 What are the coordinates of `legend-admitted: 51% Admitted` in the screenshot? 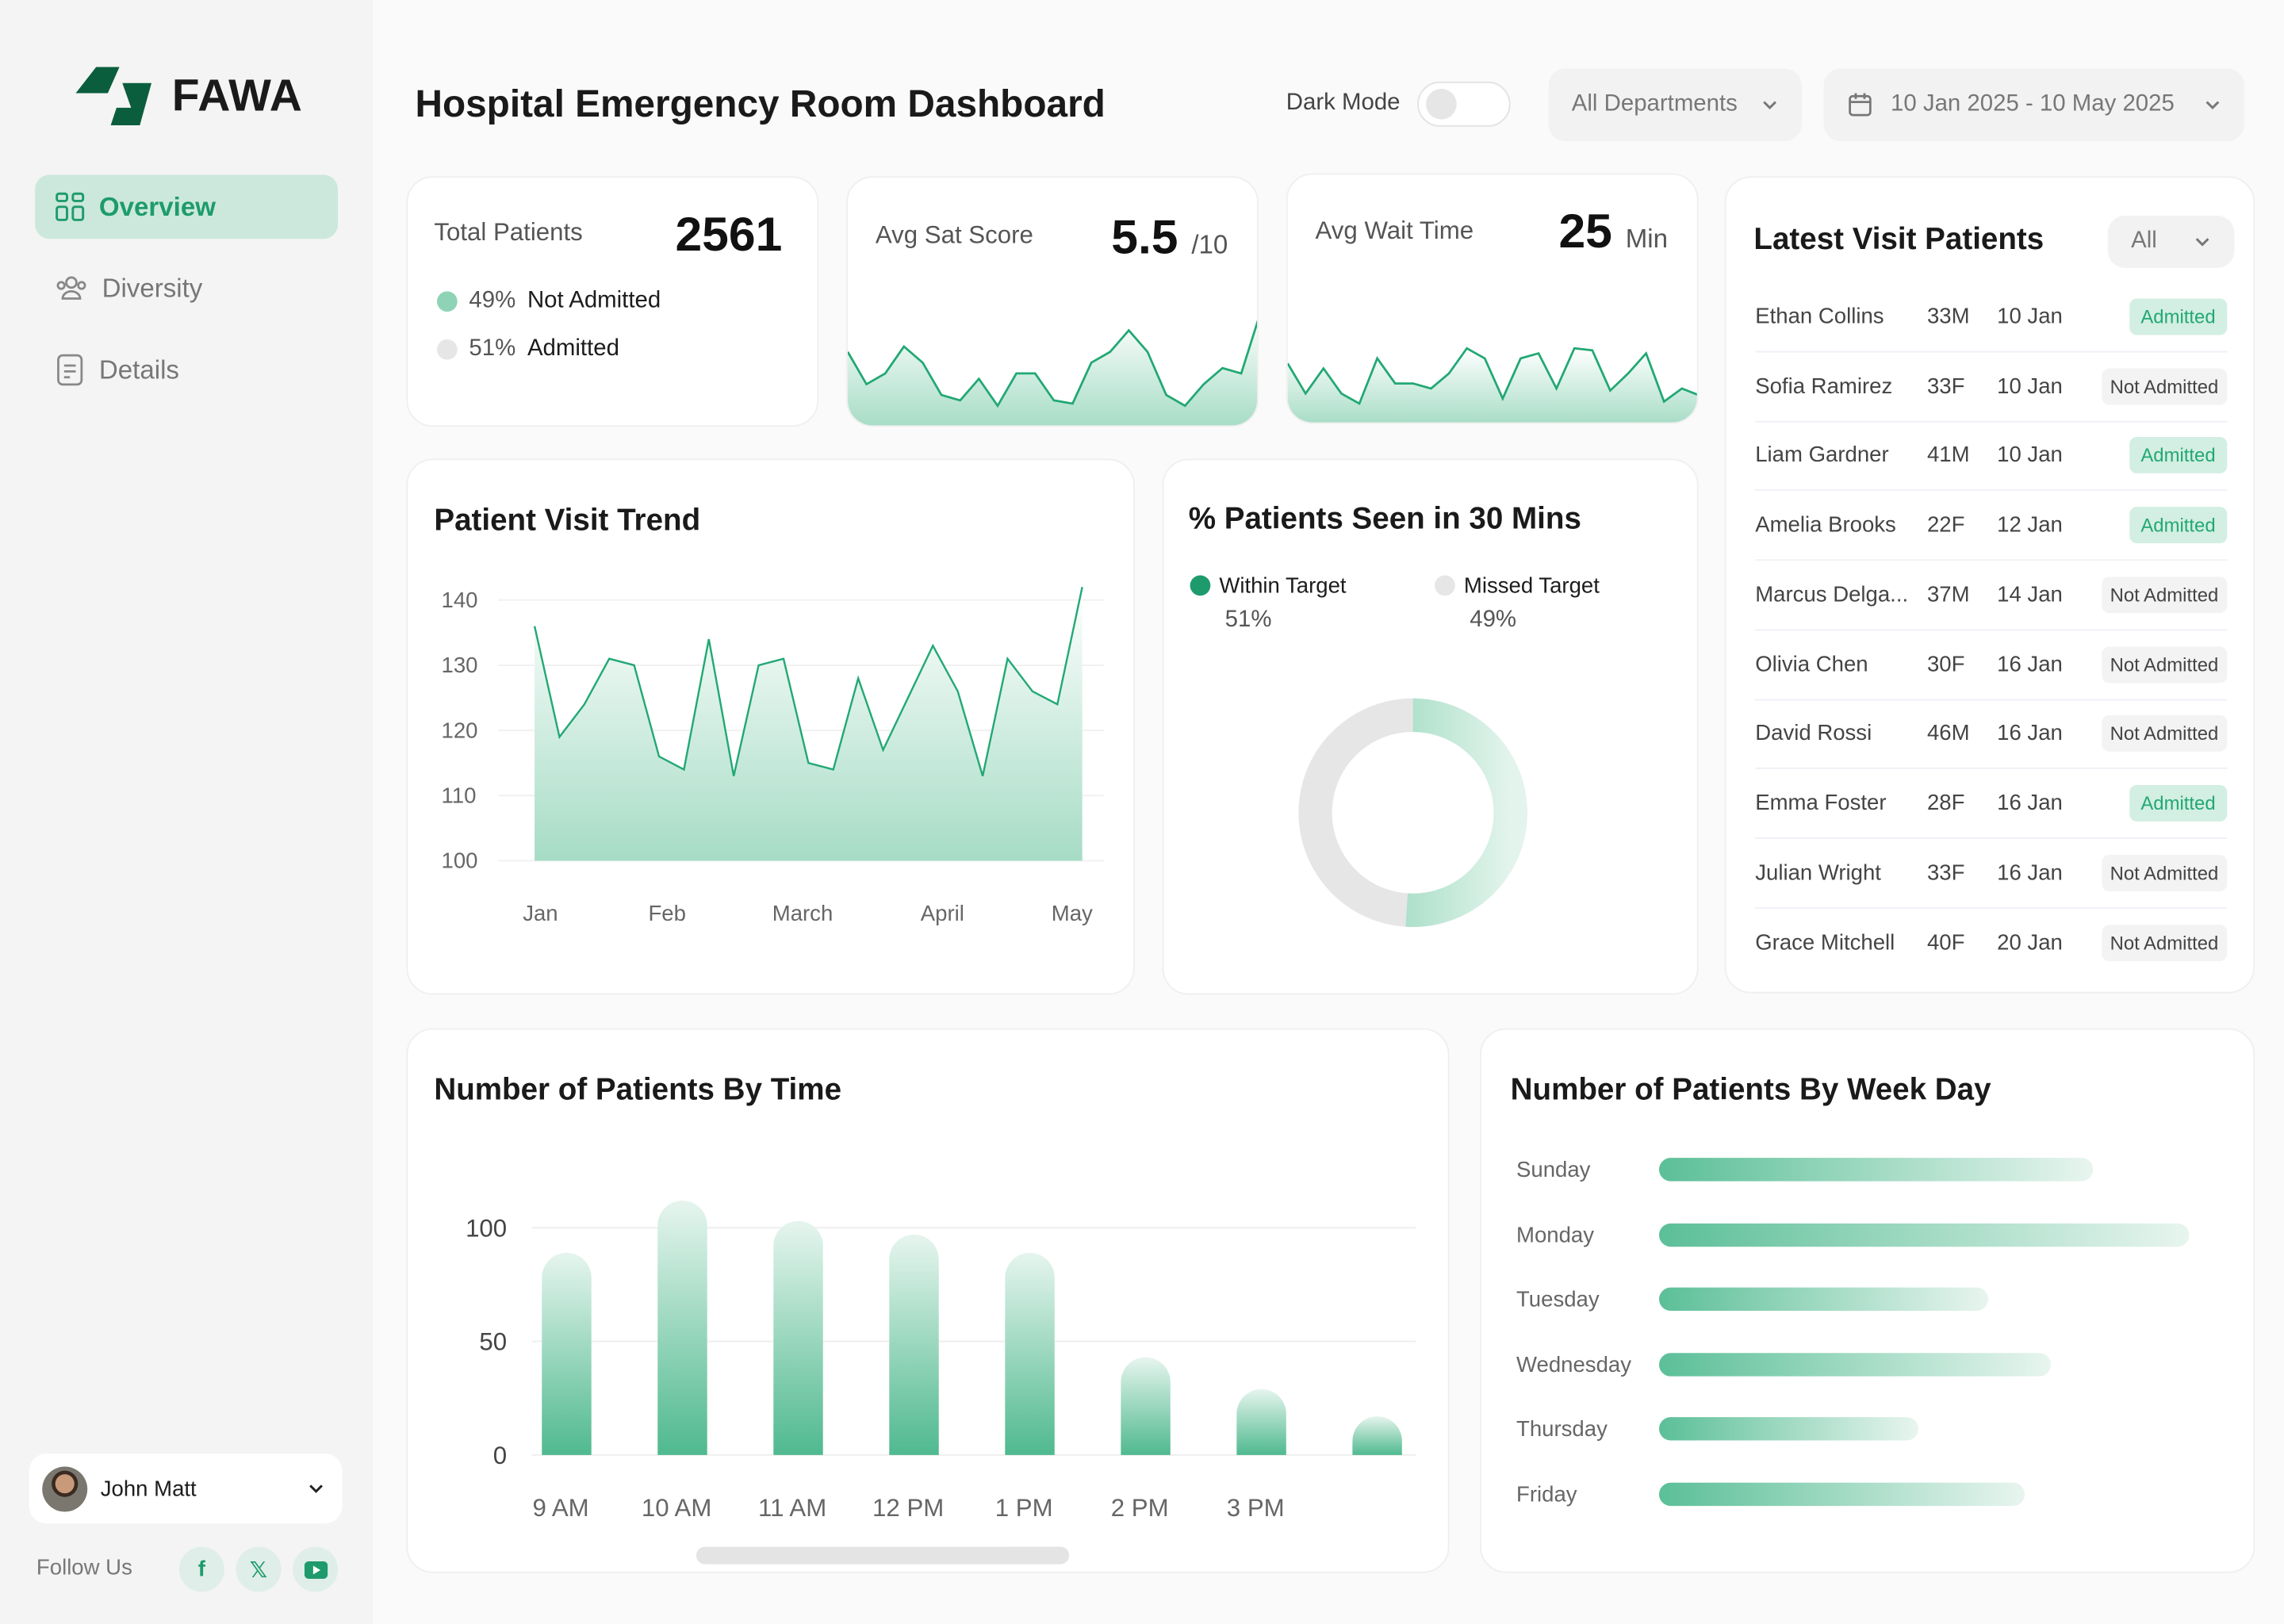 It's located at (528, 349).